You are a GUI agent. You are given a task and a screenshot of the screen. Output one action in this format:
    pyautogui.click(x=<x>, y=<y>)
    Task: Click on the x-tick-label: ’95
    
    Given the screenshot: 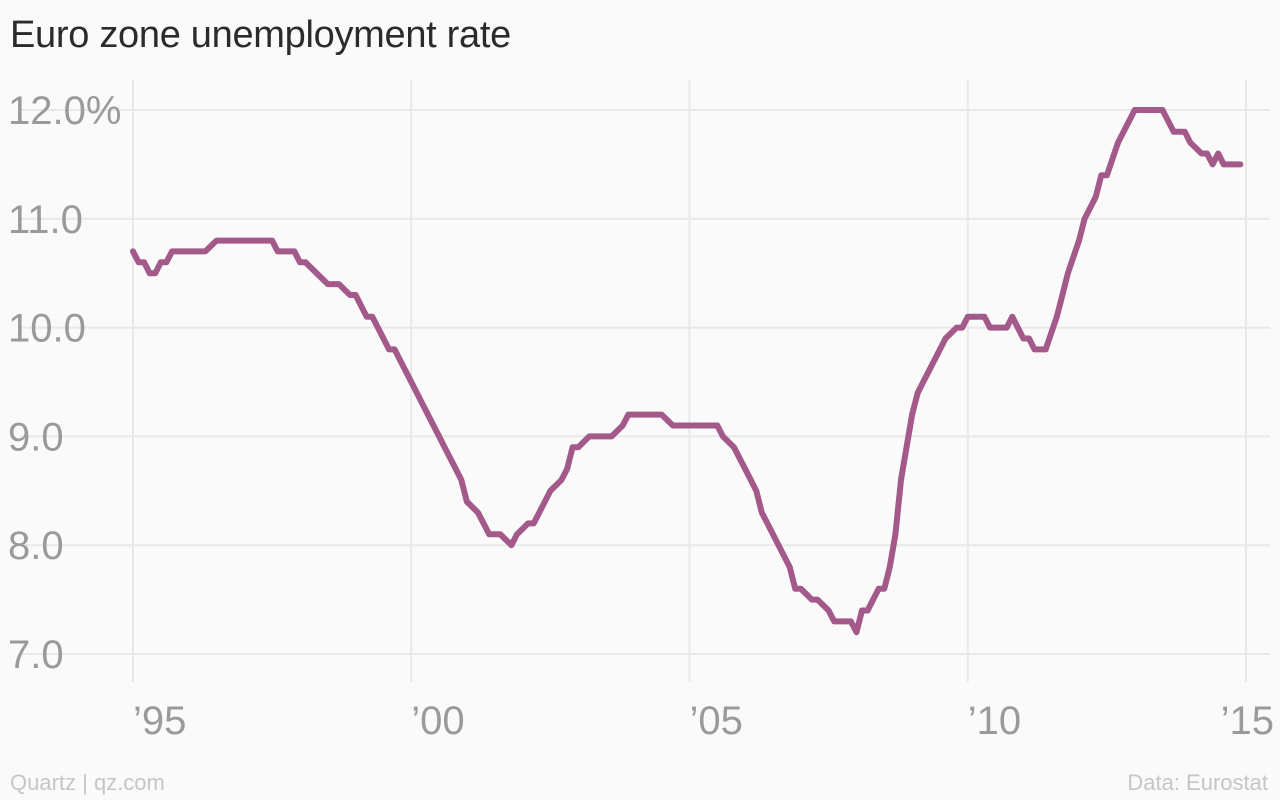 What is the action you would take?
    pyautogui.click(x=159, y=721)
    